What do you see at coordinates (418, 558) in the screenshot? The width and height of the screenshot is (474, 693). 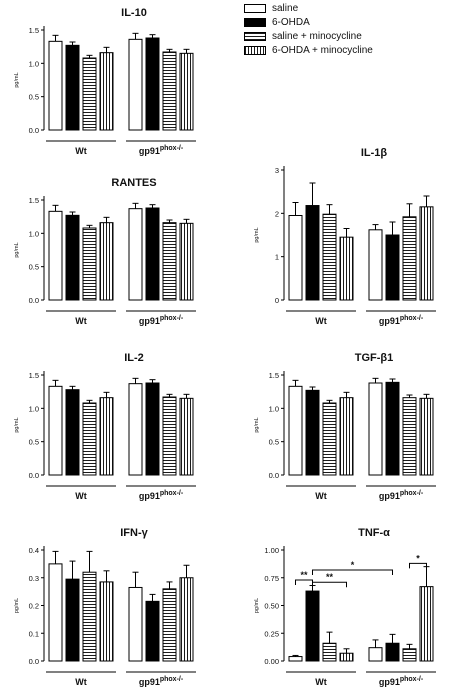 I see `significance-label: *` at bounding box center [418, 558].